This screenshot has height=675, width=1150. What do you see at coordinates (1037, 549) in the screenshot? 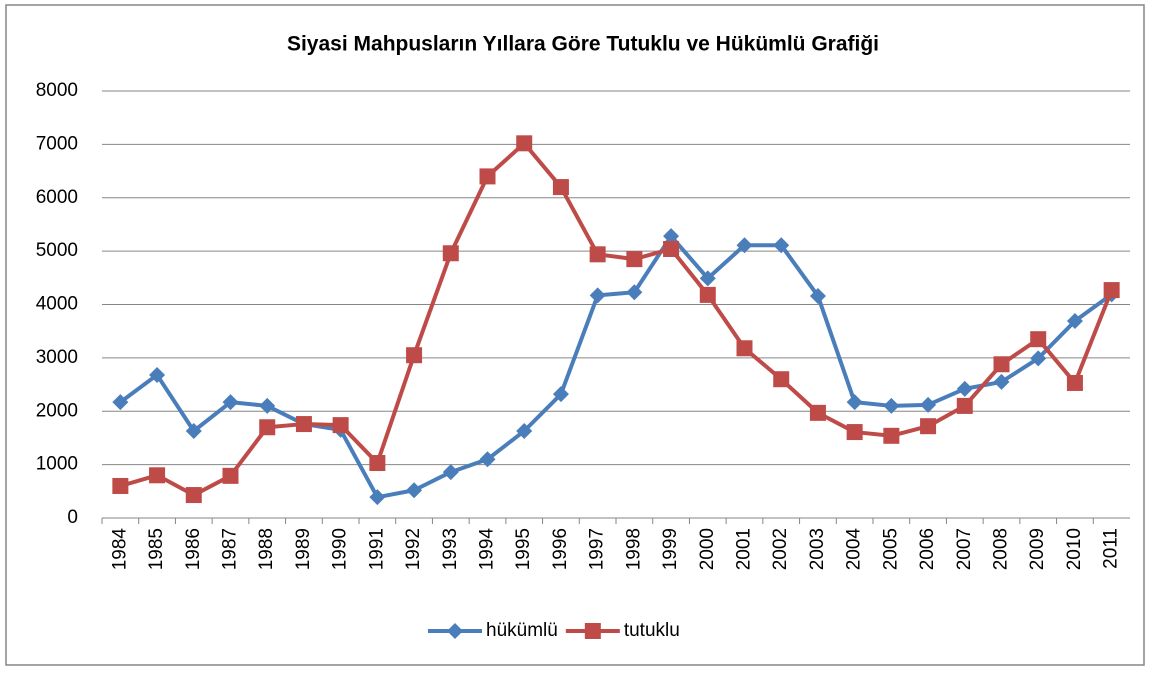
I see `x-tick-label: 2009` at bounding box center [1037, 549].